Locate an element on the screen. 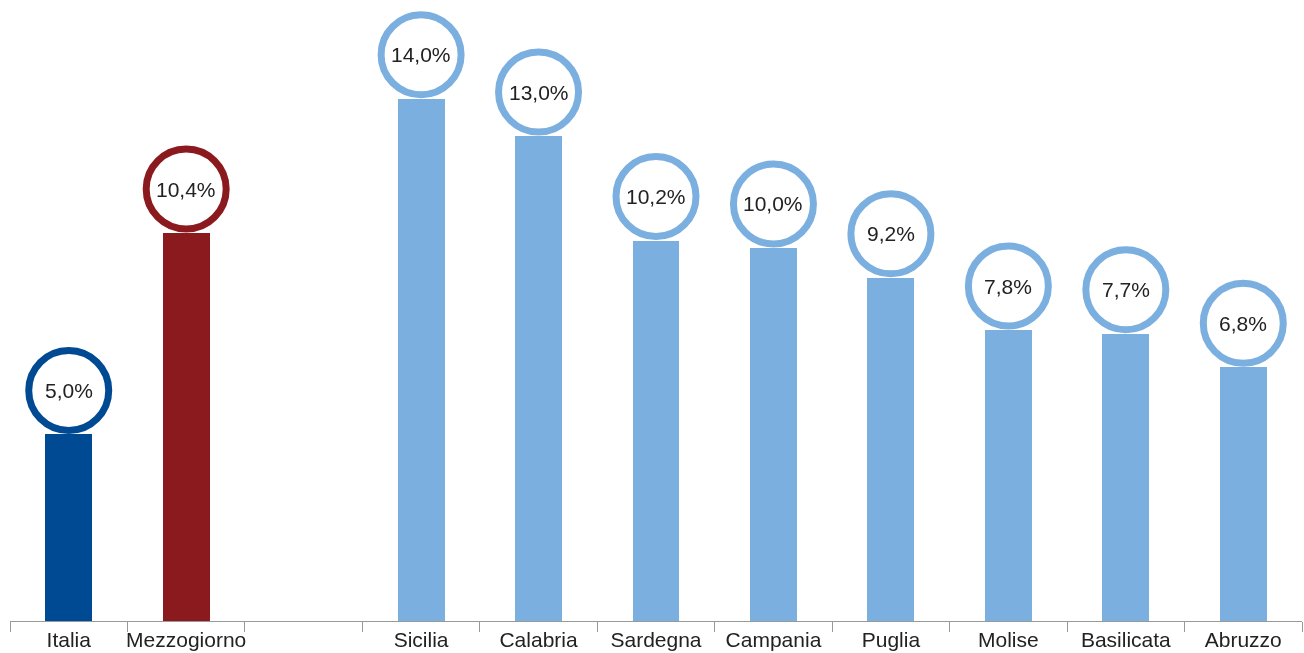 This screenshot has height=653, width=1304. x-tick-label: Sardegna is located at coordinates (656, 640).